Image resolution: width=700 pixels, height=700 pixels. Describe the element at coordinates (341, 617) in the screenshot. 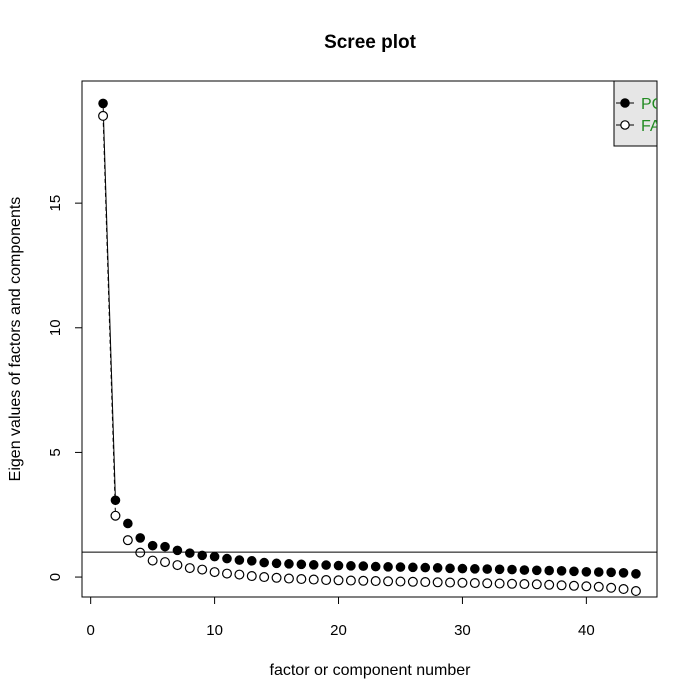

I see `x-axis: 0 10 20 30 40` at that location.